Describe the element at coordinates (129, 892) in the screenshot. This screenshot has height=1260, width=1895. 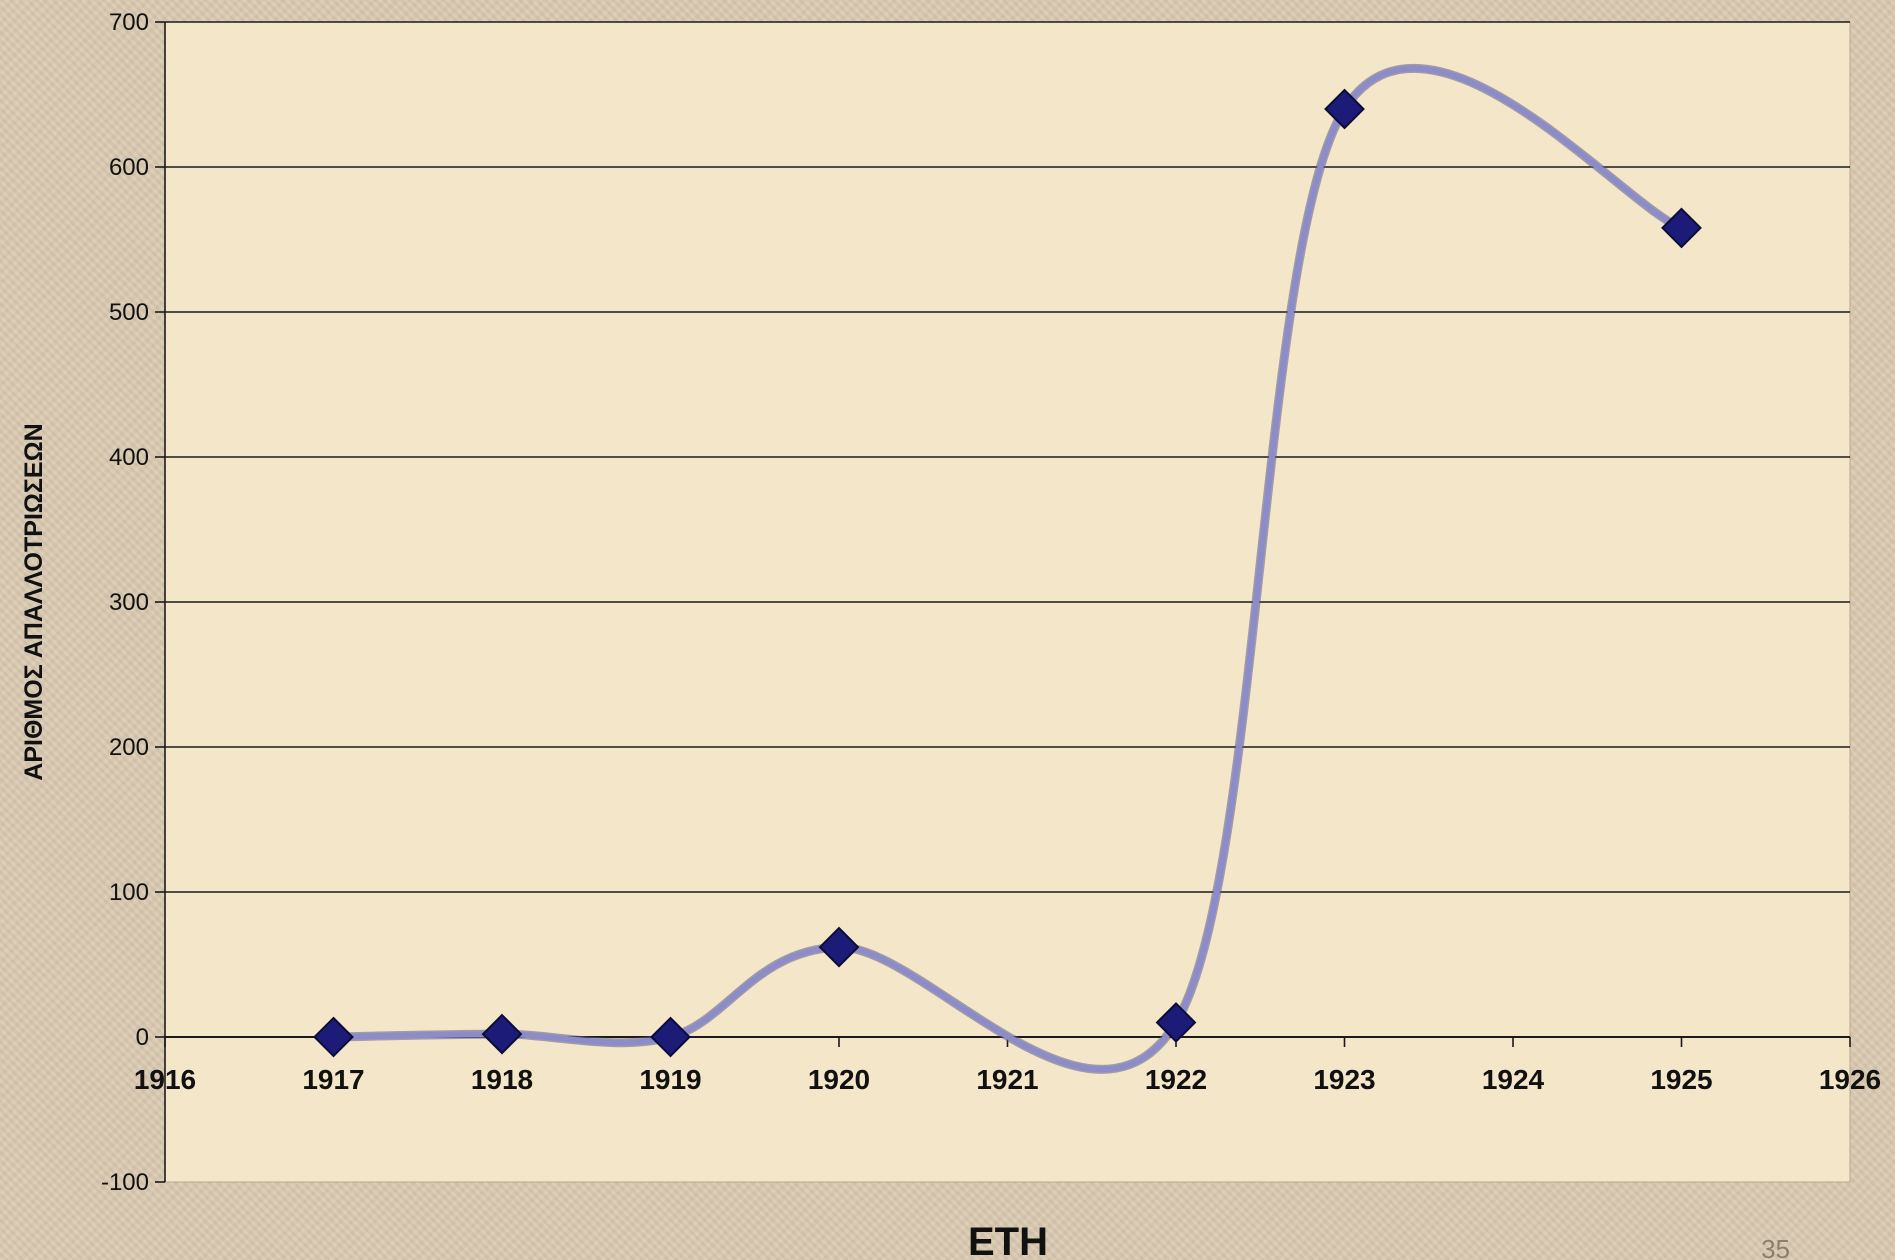
I see `y-tick-label: 100` at that location.